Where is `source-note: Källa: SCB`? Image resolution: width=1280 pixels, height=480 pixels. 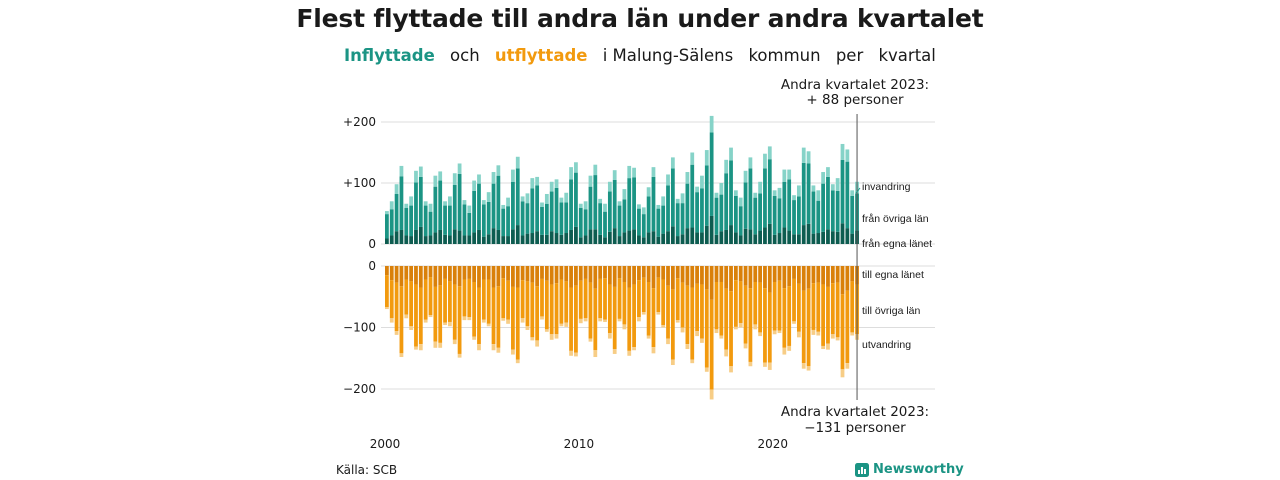
source-note: Källa: SCB is located at coordinates (367, 470).